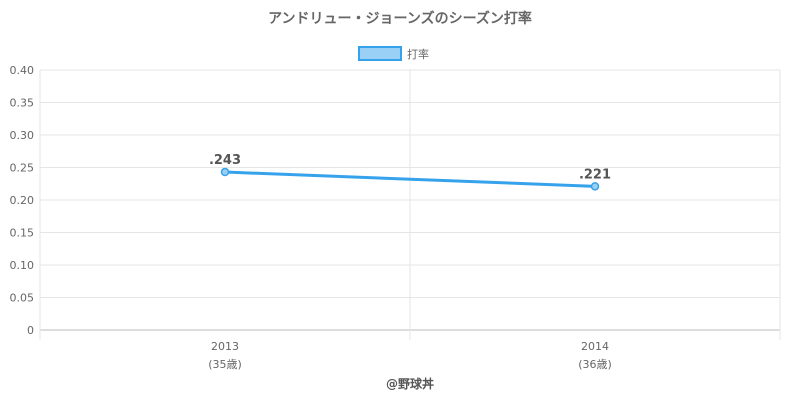  Describe the element at coordinates (22, 70) in the screenshot. I see `y-tick-label: 0.40` at that location.